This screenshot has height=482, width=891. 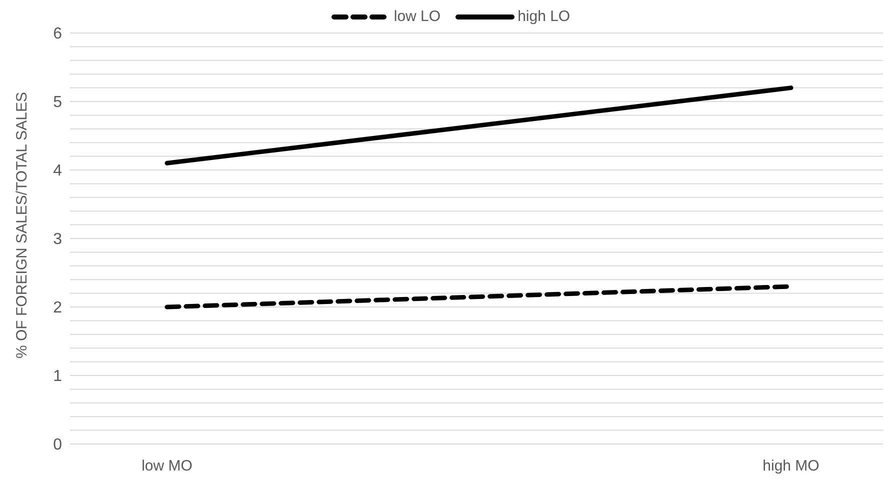 I want to click on legend-label: high LO, so click(x=544, y=16).